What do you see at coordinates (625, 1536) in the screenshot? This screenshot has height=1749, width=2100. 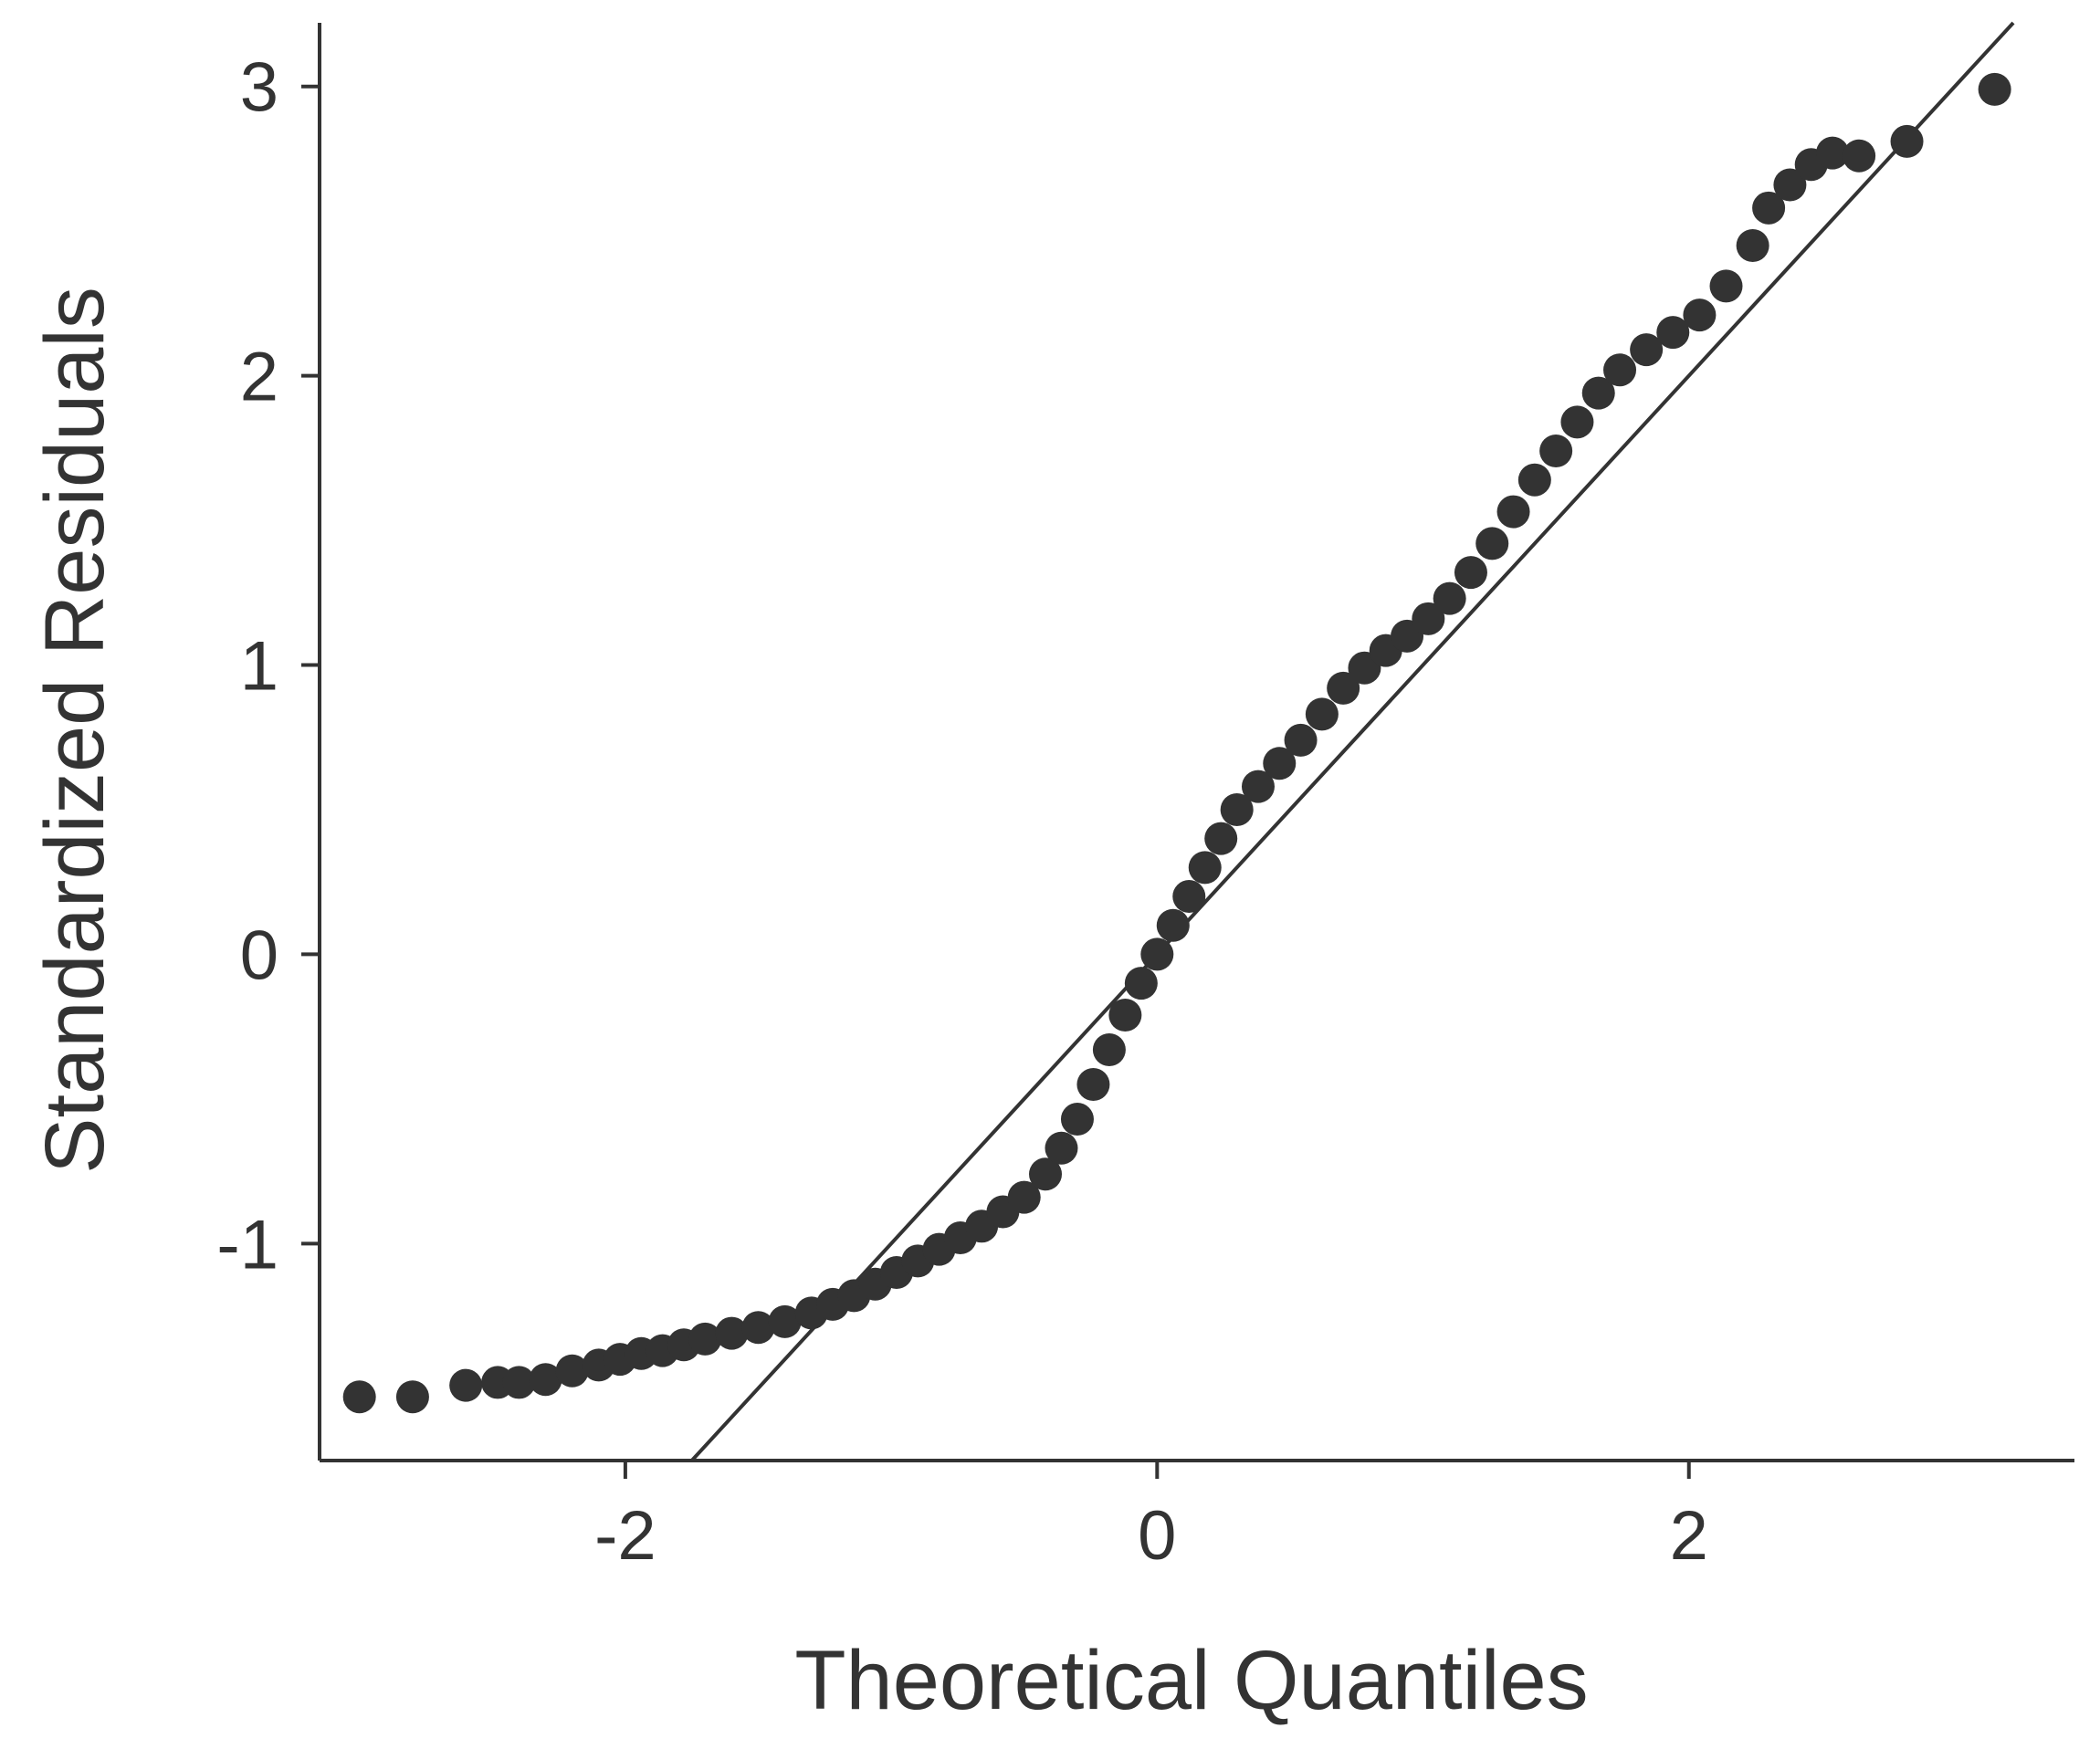 I see `x-tick-label: -2` at bounding box center [625, 1536].